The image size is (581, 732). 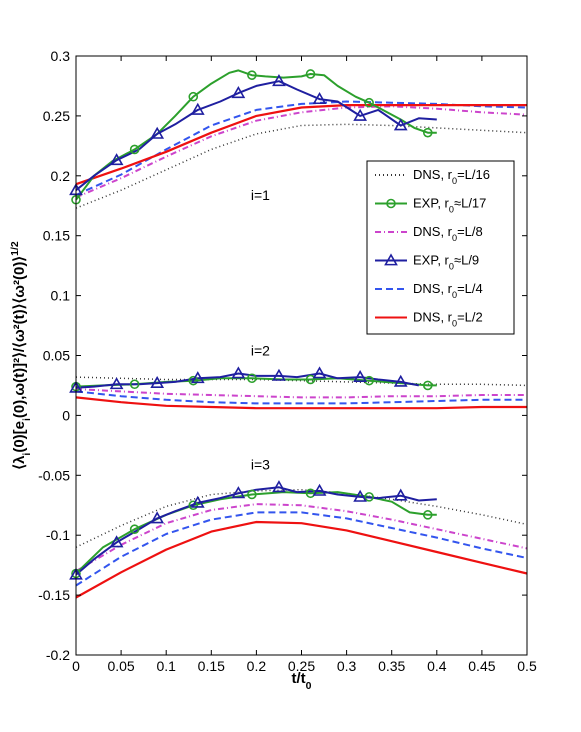 I want to click on y-tick-label: 0.1, so click(x=61, y=296).